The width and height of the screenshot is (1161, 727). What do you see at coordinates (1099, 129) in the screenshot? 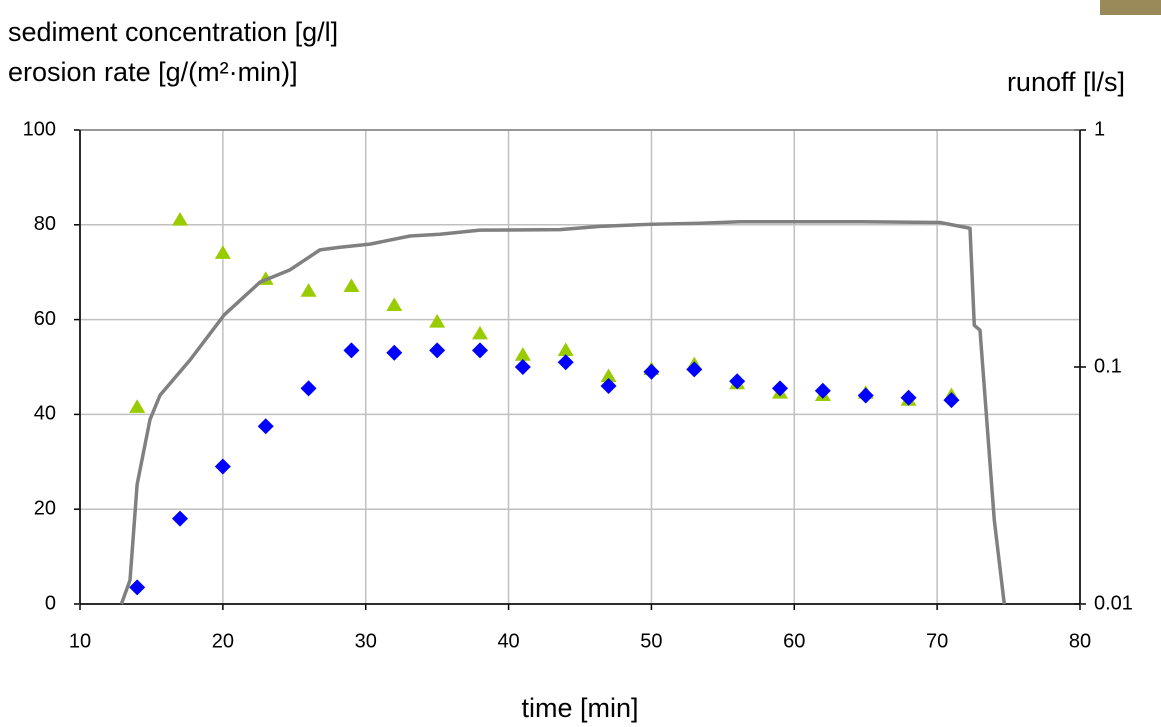
I see `y2-tick-label: 1` at bounding box center [1099, 129].